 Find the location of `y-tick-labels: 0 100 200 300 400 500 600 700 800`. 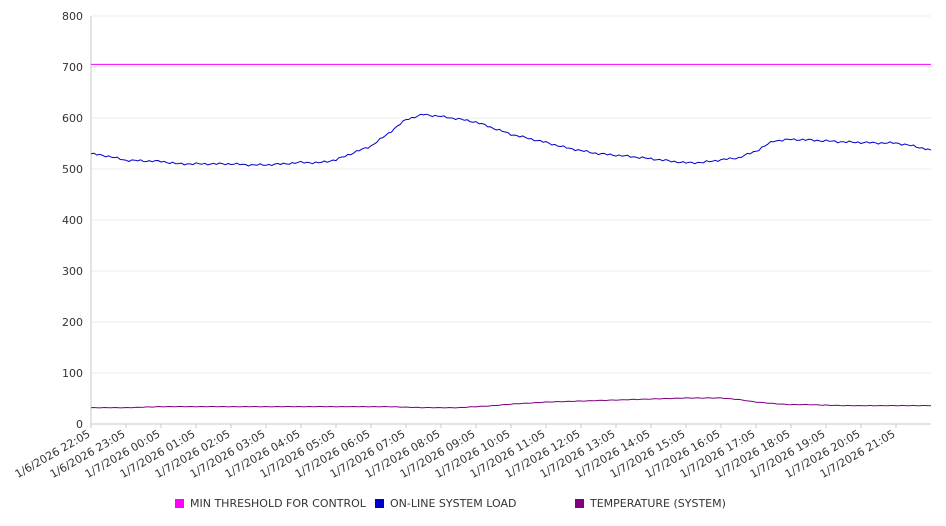

y-tick-labels: 0 100 200 300 400 500 600 700 800 is located at coordinates (72, 220).